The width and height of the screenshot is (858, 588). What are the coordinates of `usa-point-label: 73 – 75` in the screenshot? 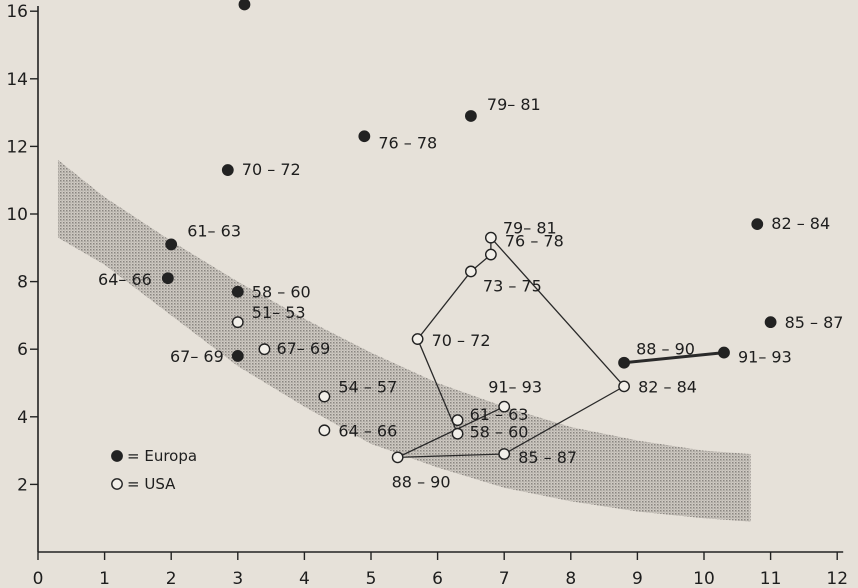 It's located at (512, 285).